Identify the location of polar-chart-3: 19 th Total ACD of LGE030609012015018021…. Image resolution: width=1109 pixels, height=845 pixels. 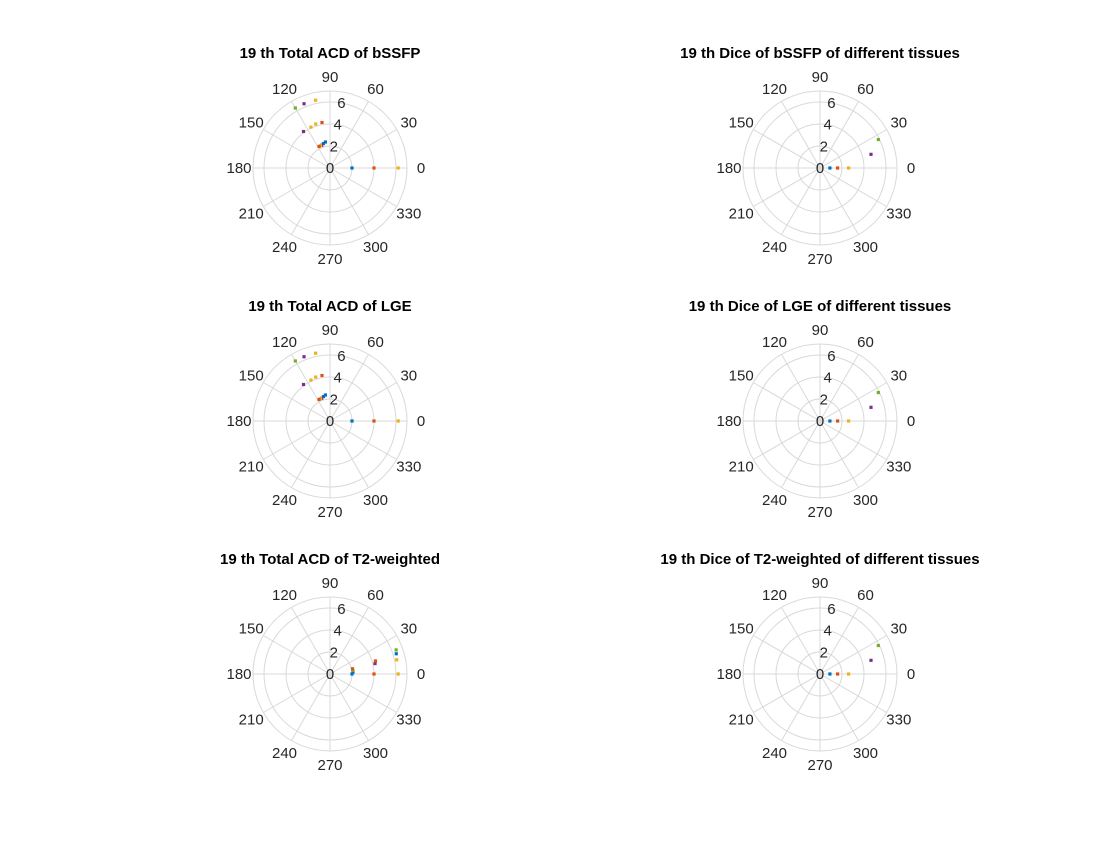
(325, 409).